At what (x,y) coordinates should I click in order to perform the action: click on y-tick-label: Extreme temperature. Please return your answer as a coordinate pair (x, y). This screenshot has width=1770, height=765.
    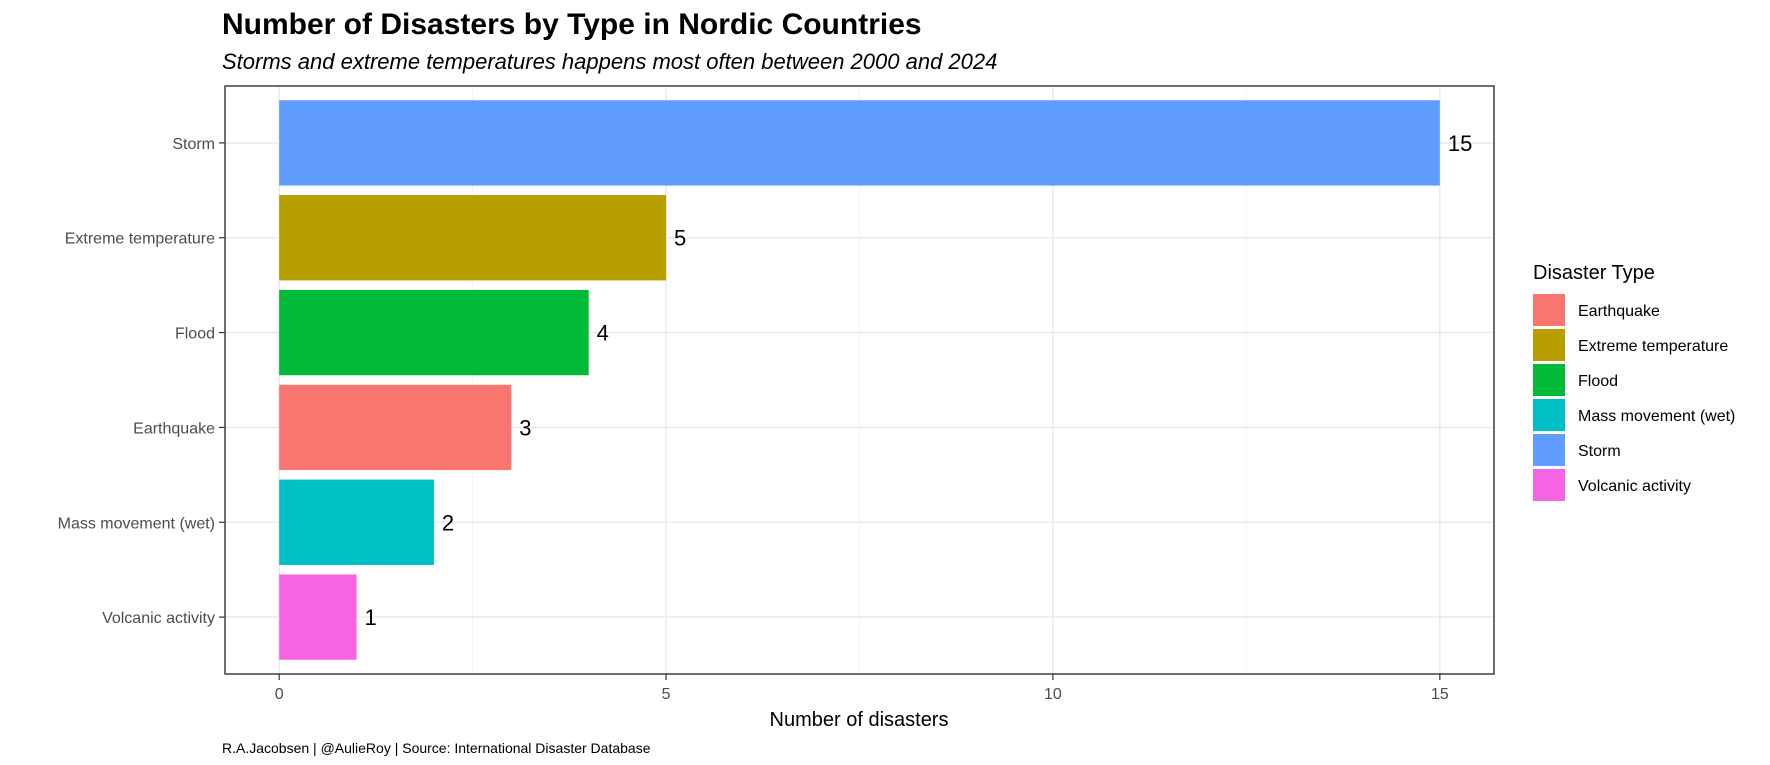
    Looking at the image, I should click on (140, 239).